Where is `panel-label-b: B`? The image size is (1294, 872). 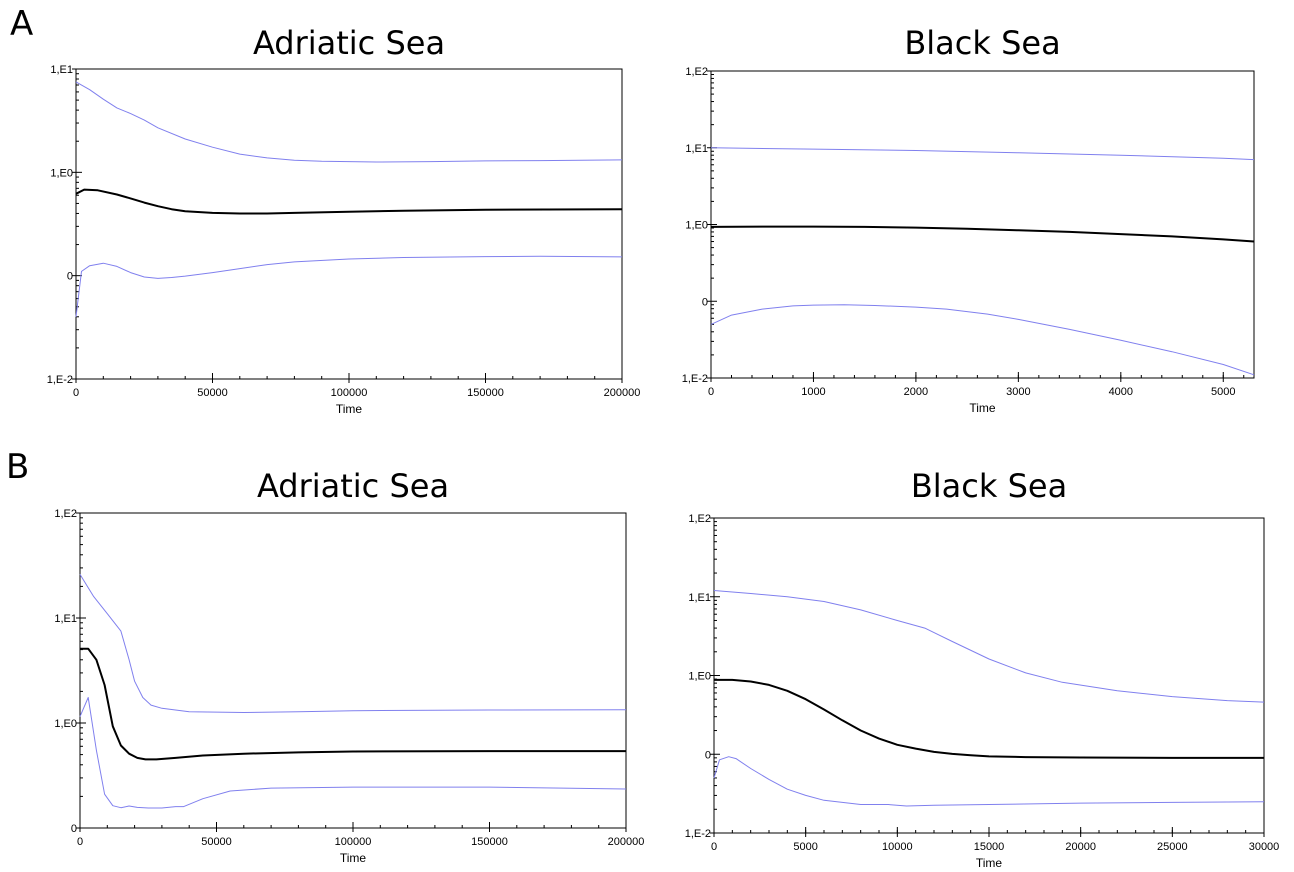
panel-label-b: B is located at coordinates (17, 467).